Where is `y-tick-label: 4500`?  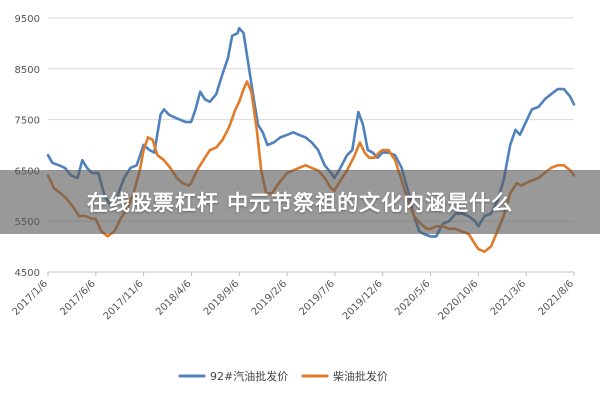 y-tick-label: 4500 is located at coordinates (27, 273).